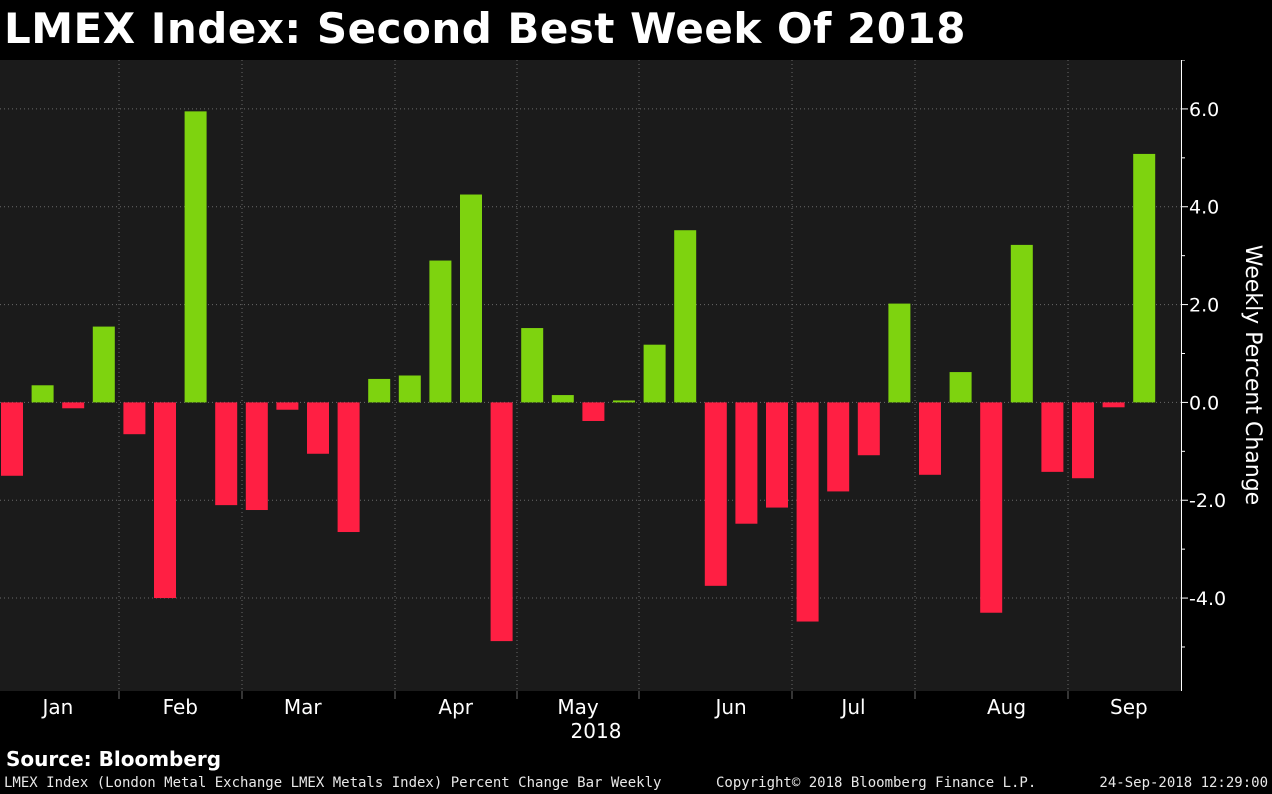 The height and width of the screenshot is (794, 1272). I want to click on y-axis-label: Weekly Percent Change, so click(1252, 375).